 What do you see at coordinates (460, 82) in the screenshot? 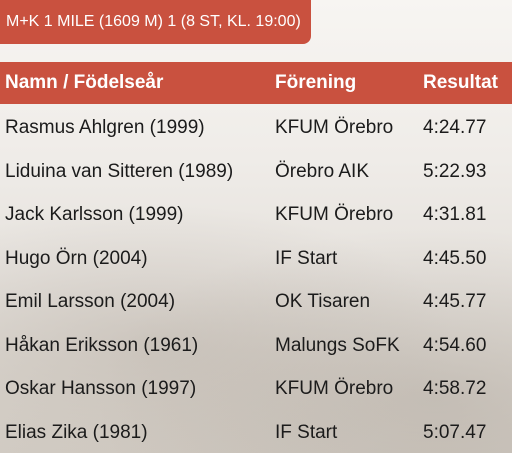
I see `column-header: Resultat` at bounding box center [460, 82].